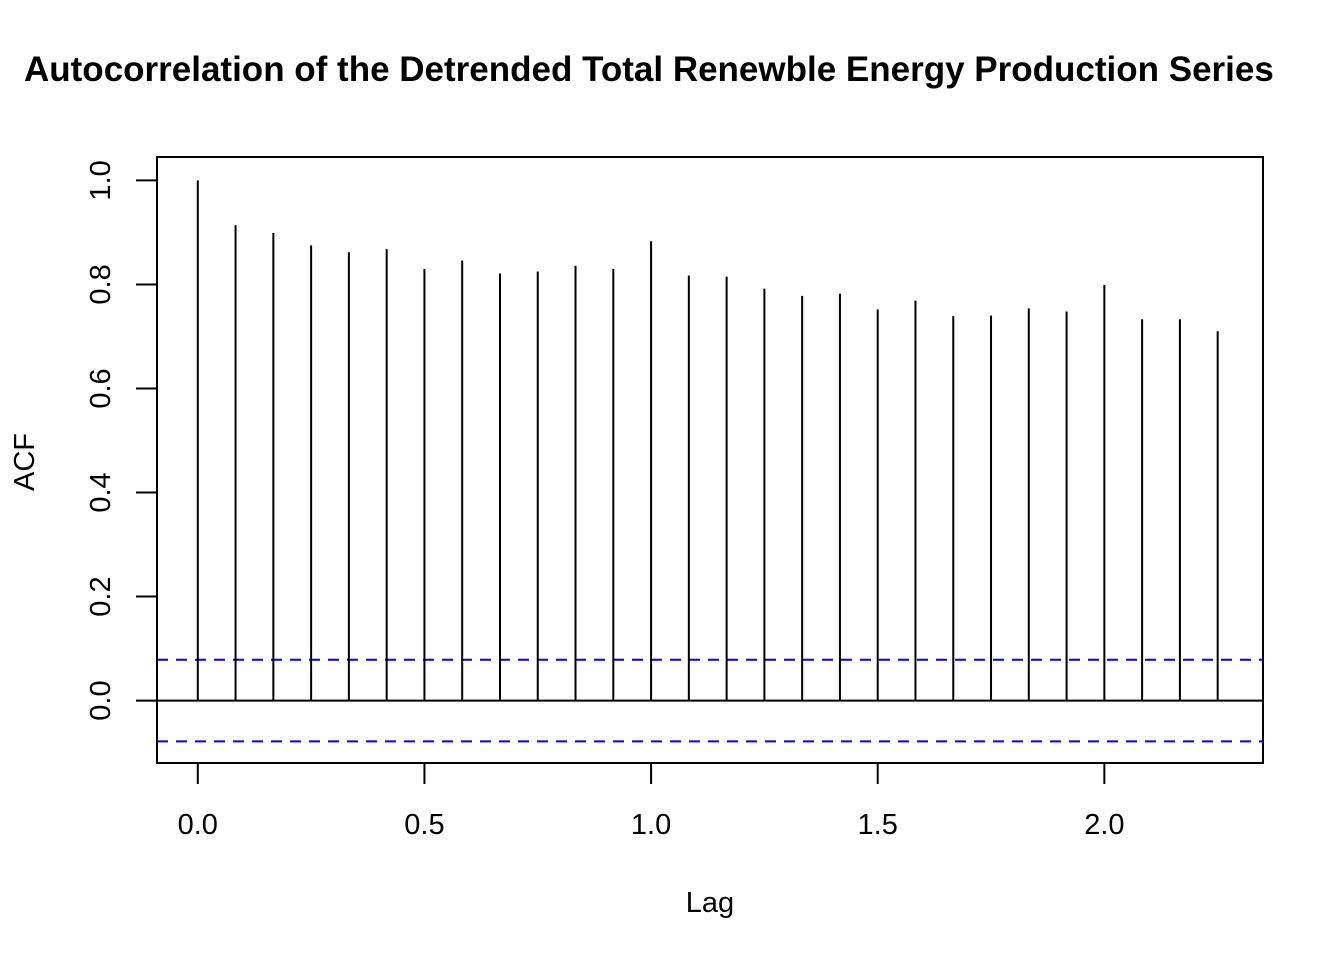 The image size is (1344, 960). I want to click on y-tick-label: 0.8, so click(101, 284).